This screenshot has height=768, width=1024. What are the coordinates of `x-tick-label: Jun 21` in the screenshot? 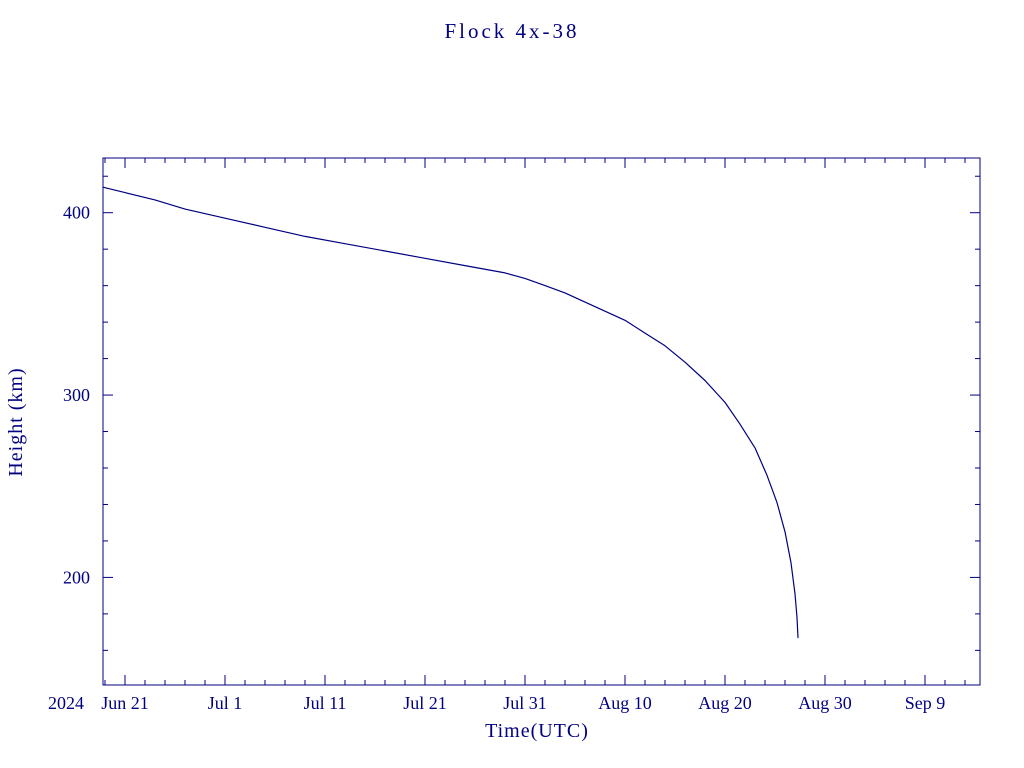 It's located at (125, 703).